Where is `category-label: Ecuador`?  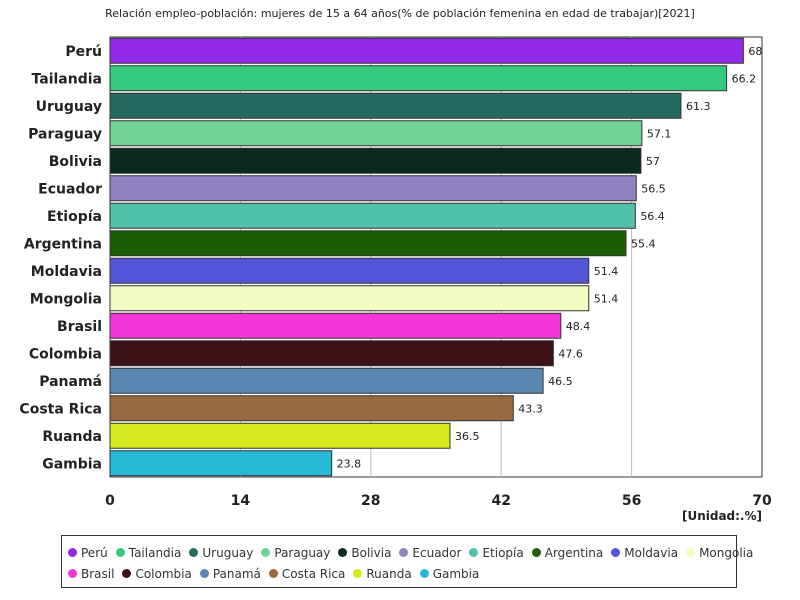
category-label: Ecuador is located at coordinates (70, 189).